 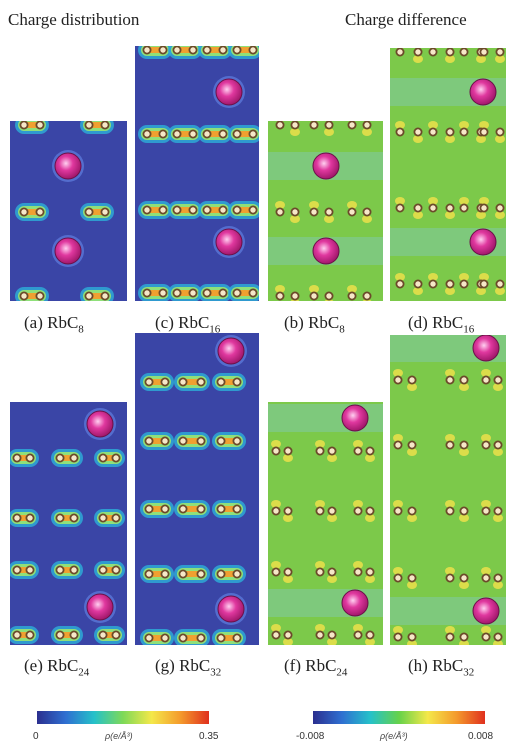 I want to click on panel-f-rbc24-difference, so click(x=325, y=523).